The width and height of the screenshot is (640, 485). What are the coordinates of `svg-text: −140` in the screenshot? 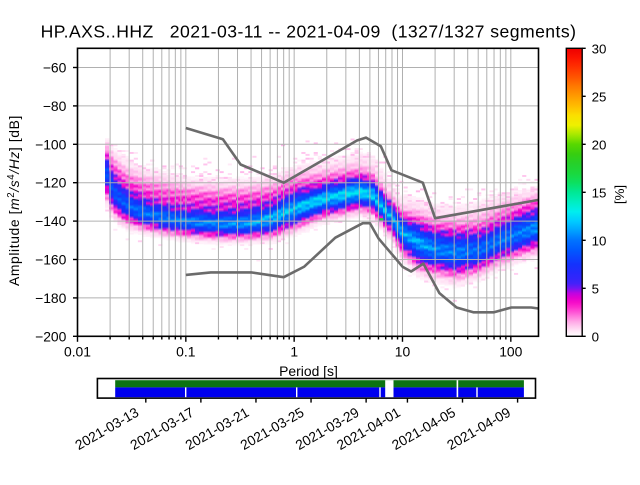 It's located at (51, 221).